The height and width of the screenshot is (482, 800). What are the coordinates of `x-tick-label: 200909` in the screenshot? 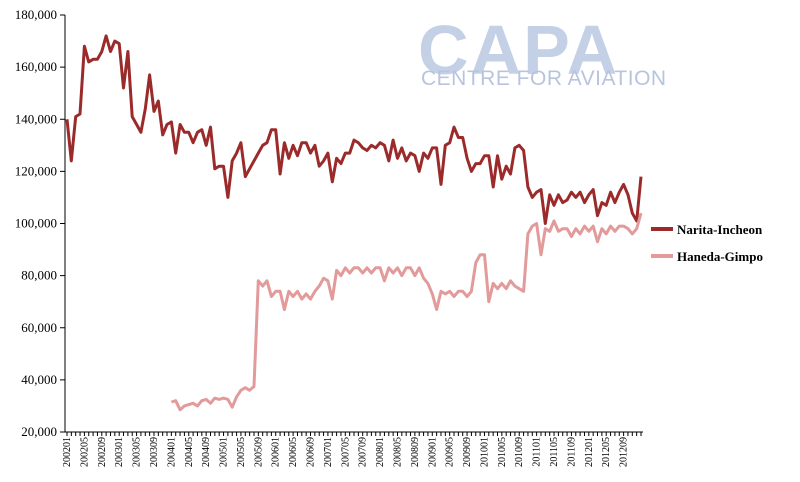 It's located at (467, 452).